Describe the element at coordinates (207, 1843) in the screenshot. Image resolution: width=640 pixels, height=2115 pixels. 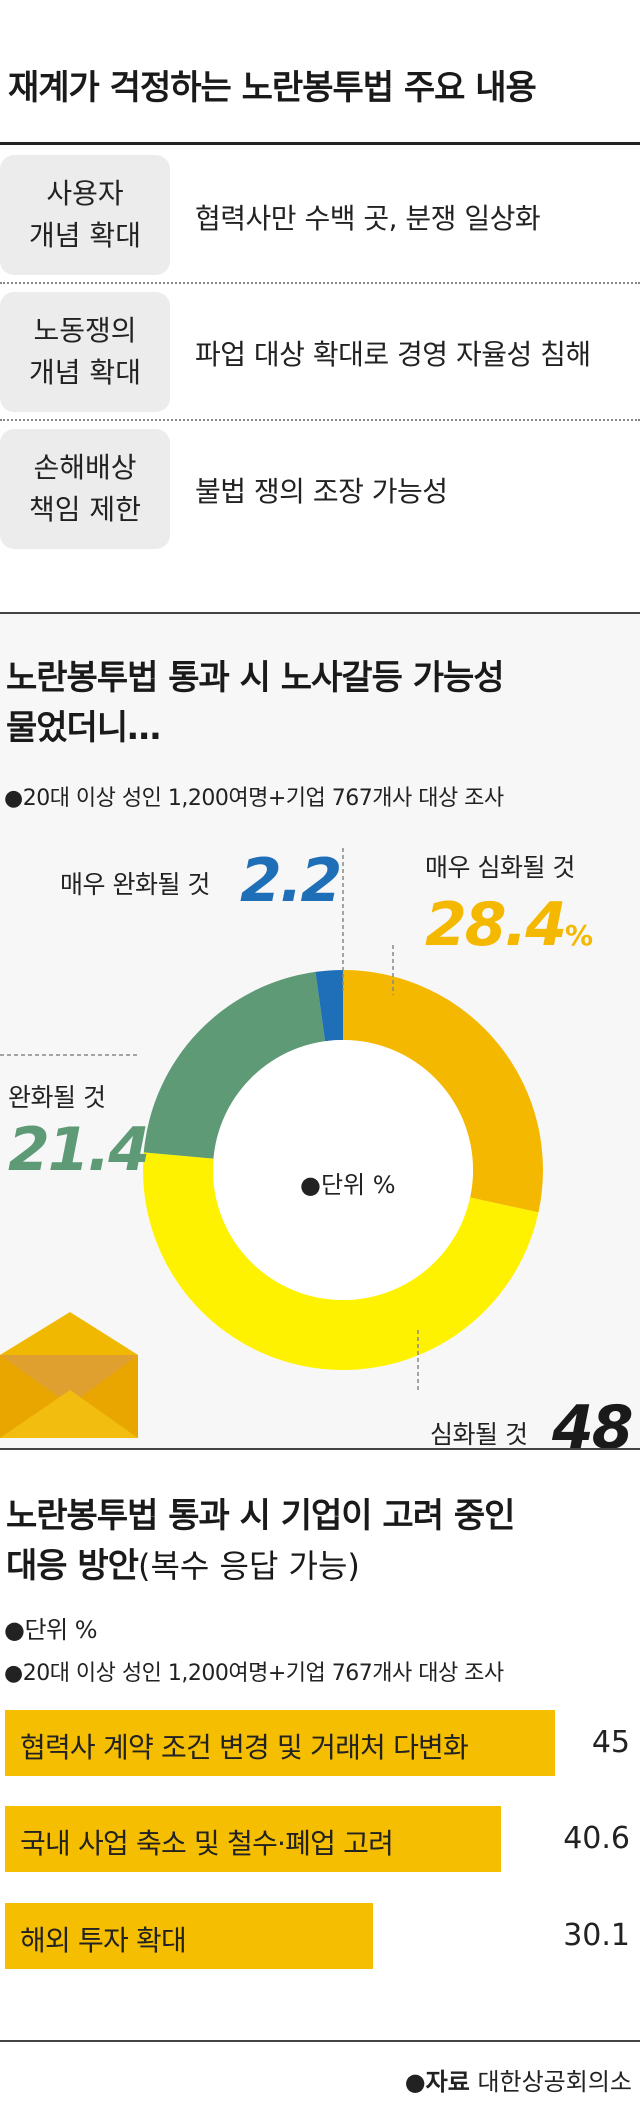
I see `bar-label: 국내 사업 축소 및 철수·폐업 고려` at that location.